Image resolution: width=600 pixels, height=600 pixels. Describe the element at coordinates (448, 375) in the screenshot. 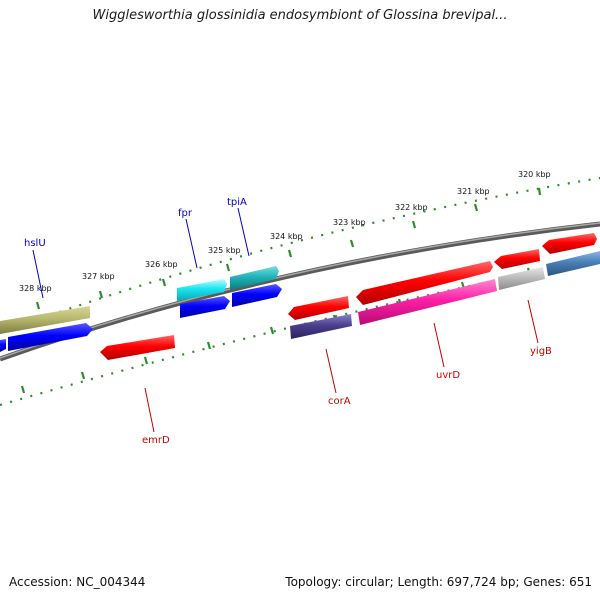

I see `gene-label-uvrd: uvrD` at that location.